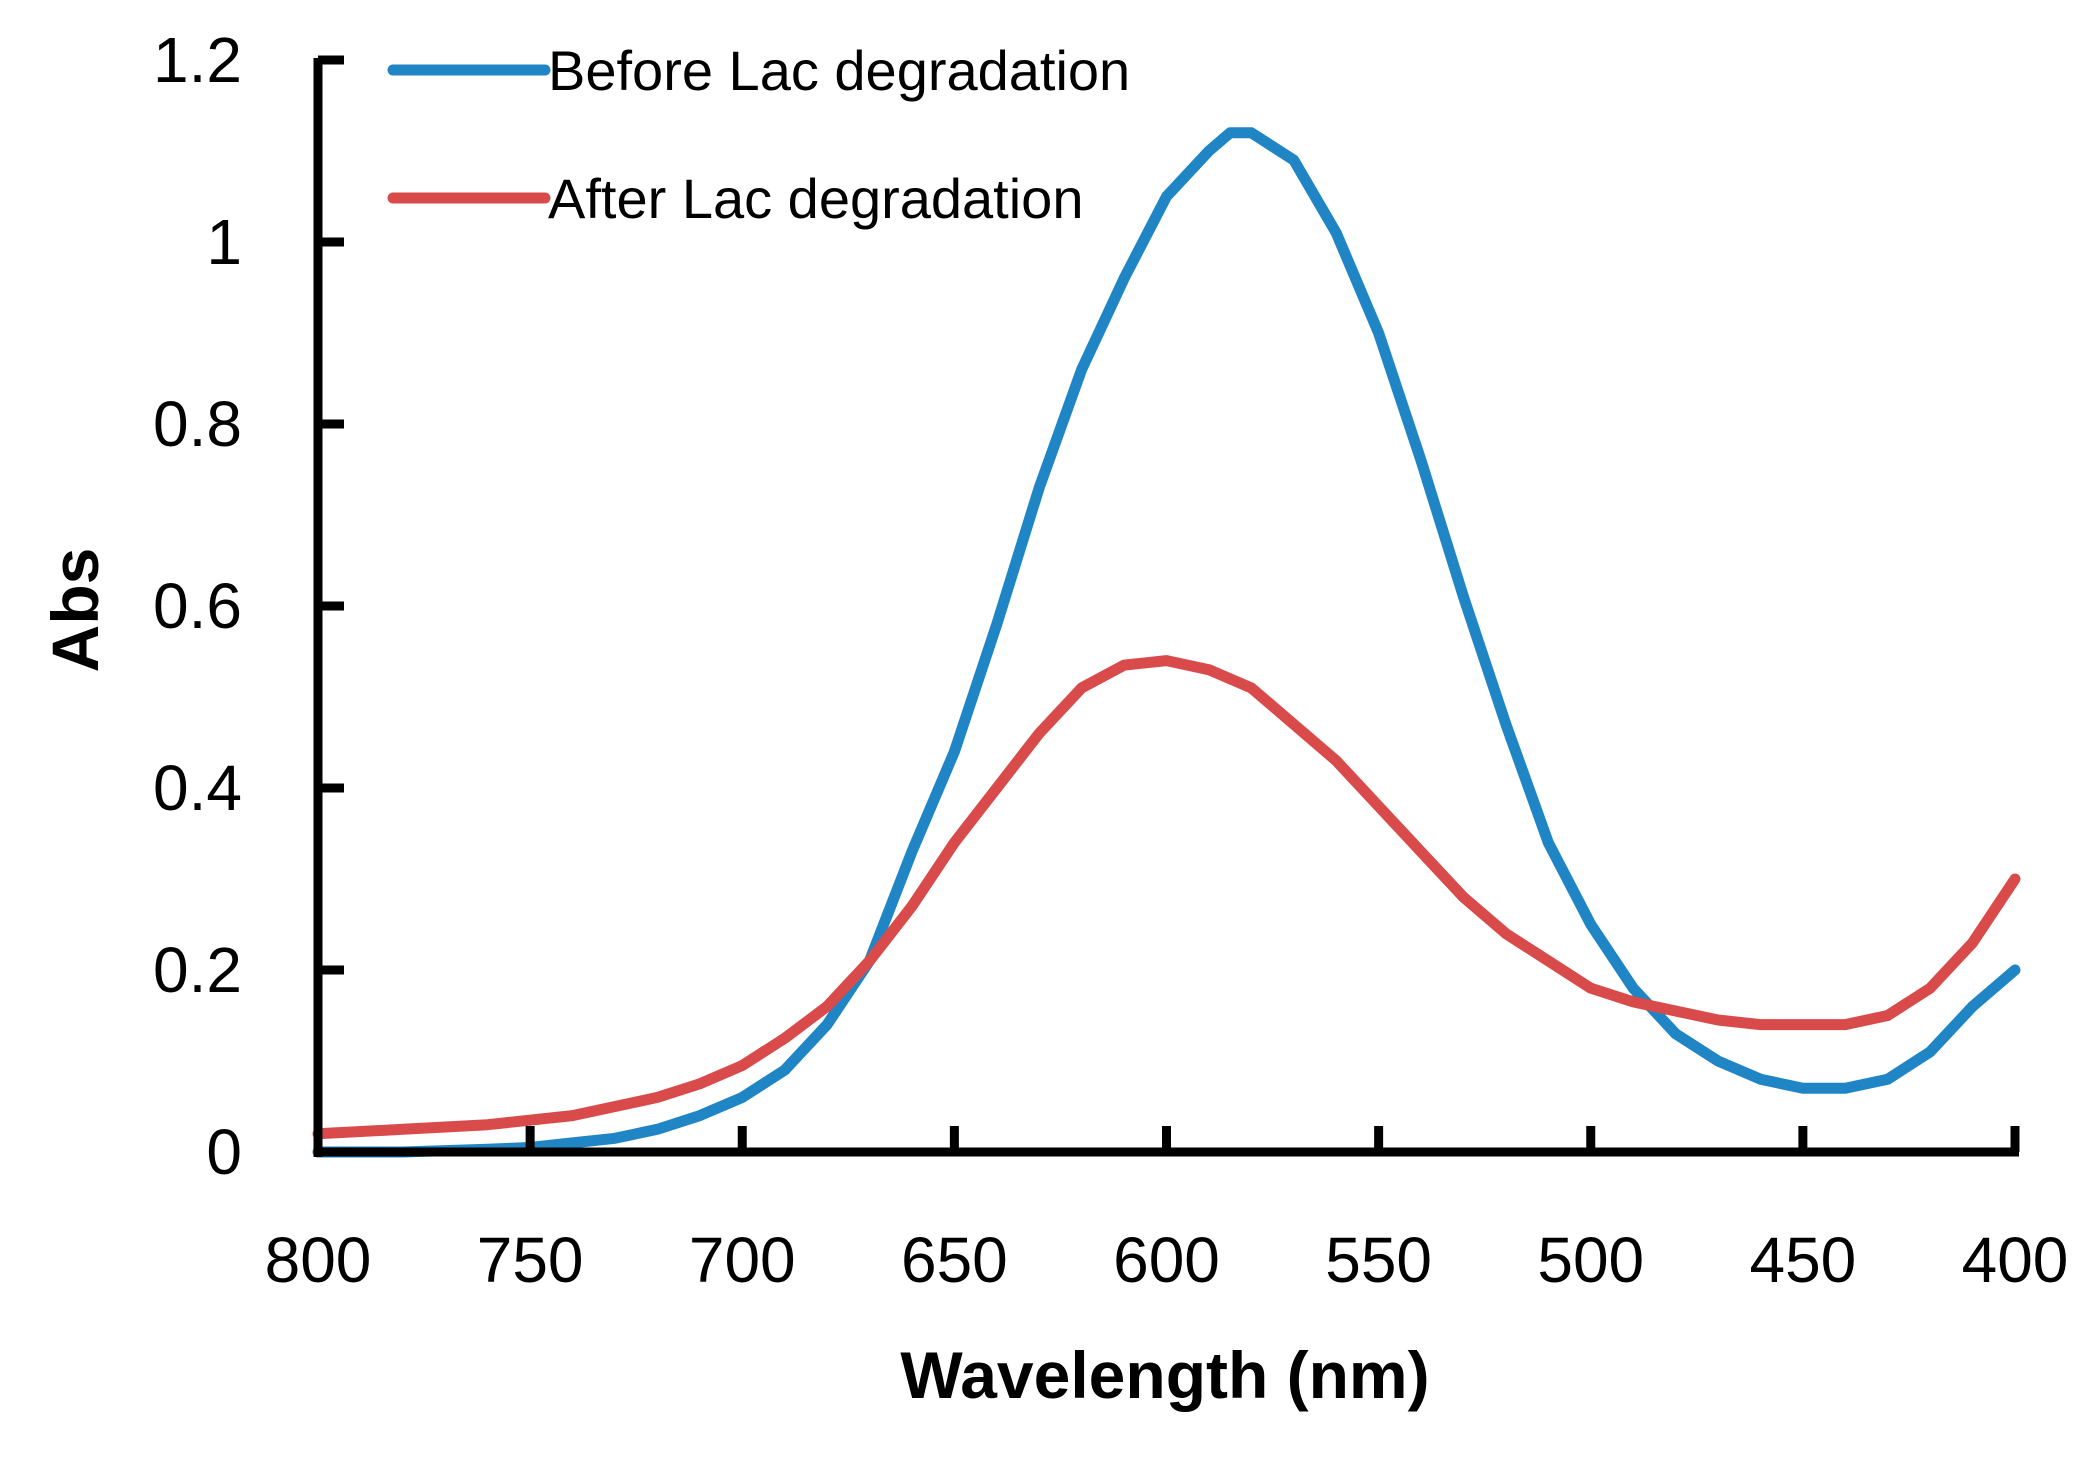 The height and width of the screenshot is (1458, 2073). What do you see at coordinates (318, 1260) in the screenshot?
I see `x-tick-label: 800` at bounding box center [318, 1260].